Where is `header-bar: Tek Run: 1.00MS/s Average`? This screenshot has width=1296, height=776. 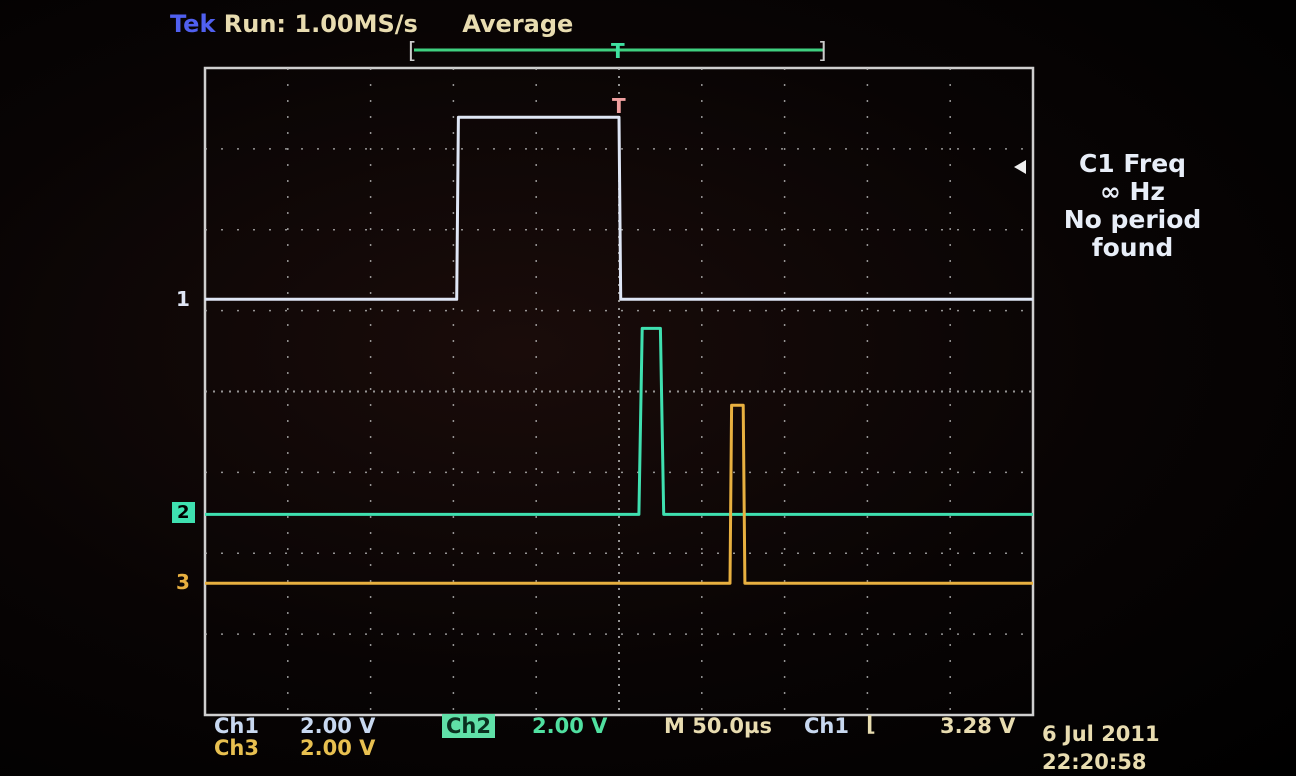 header-bar: Tek Run: 1.00MS/s Average is located at coordinates (371, 24).